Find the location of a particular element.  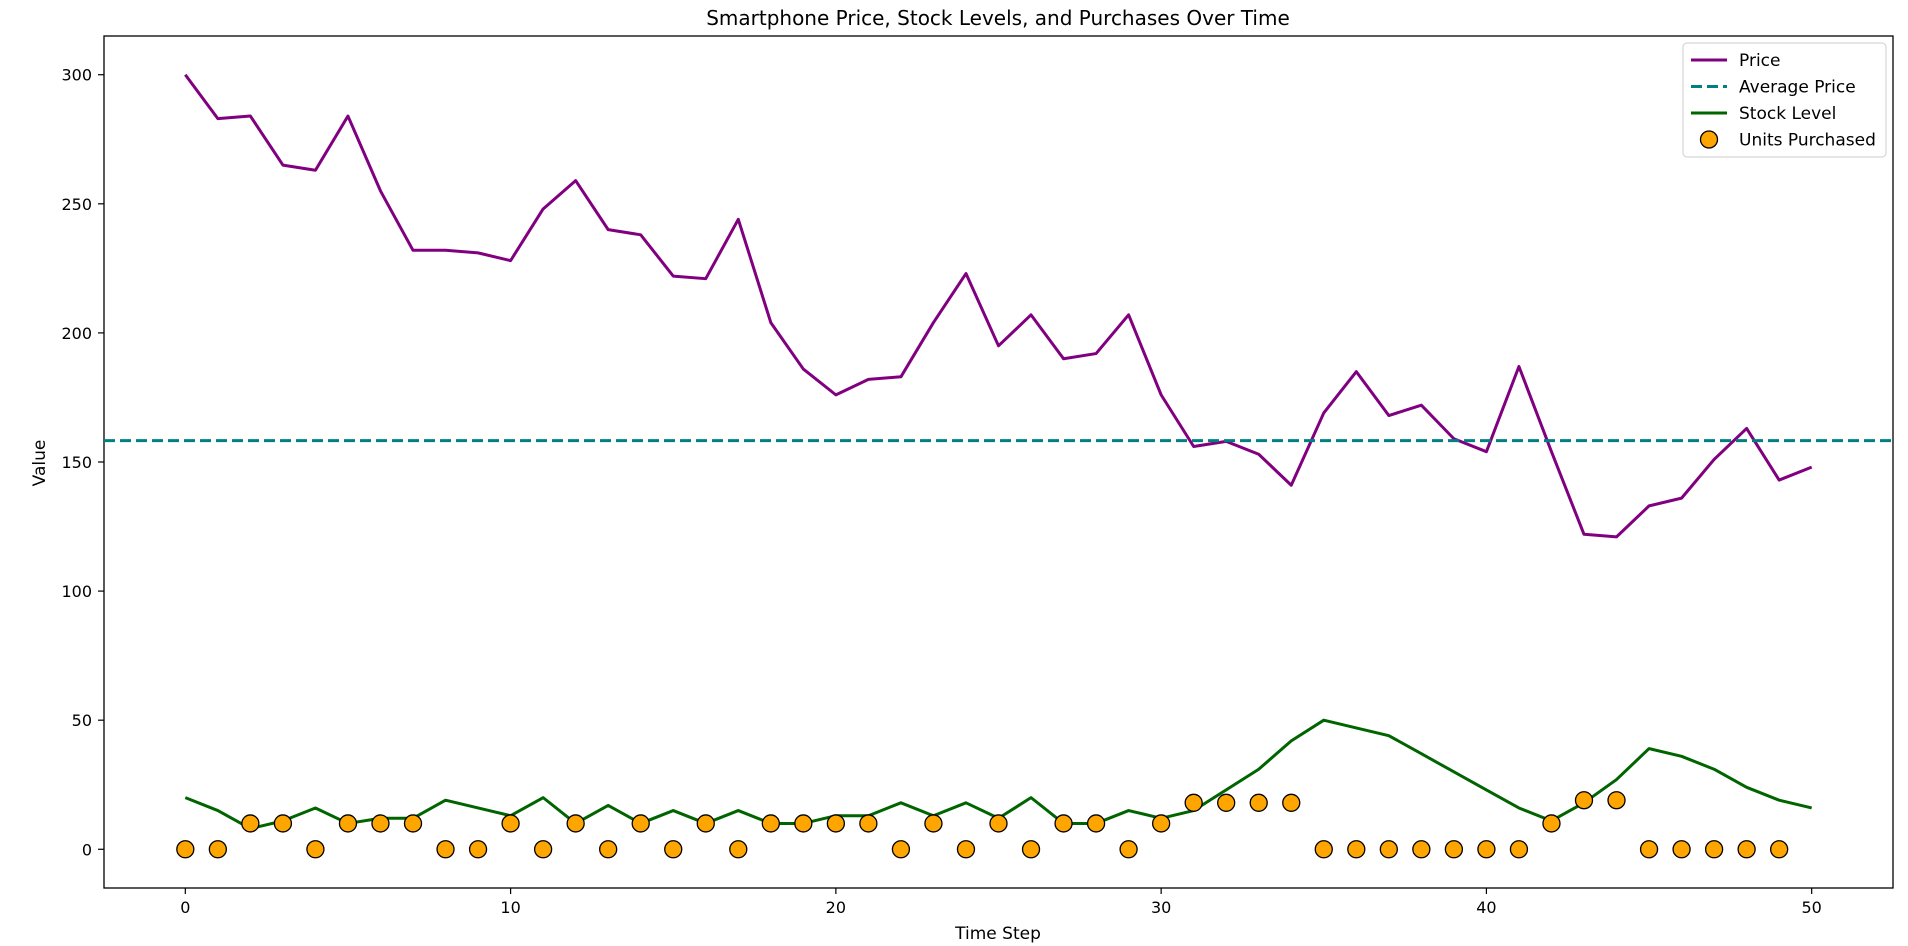

x-tick-label: 40 is located at coordinates (1486, 907).